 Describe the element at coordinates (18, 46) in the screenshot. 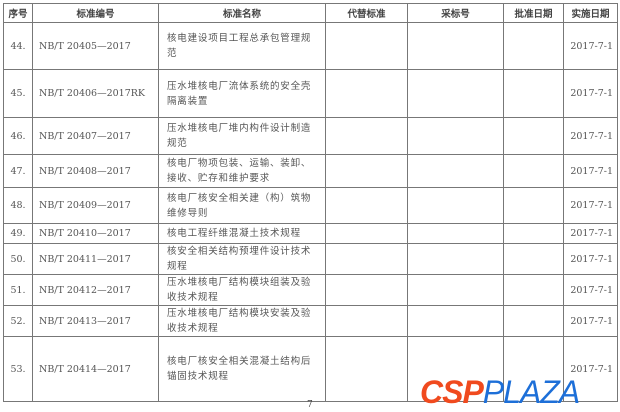

I see `cell-no: 44.` at that location.